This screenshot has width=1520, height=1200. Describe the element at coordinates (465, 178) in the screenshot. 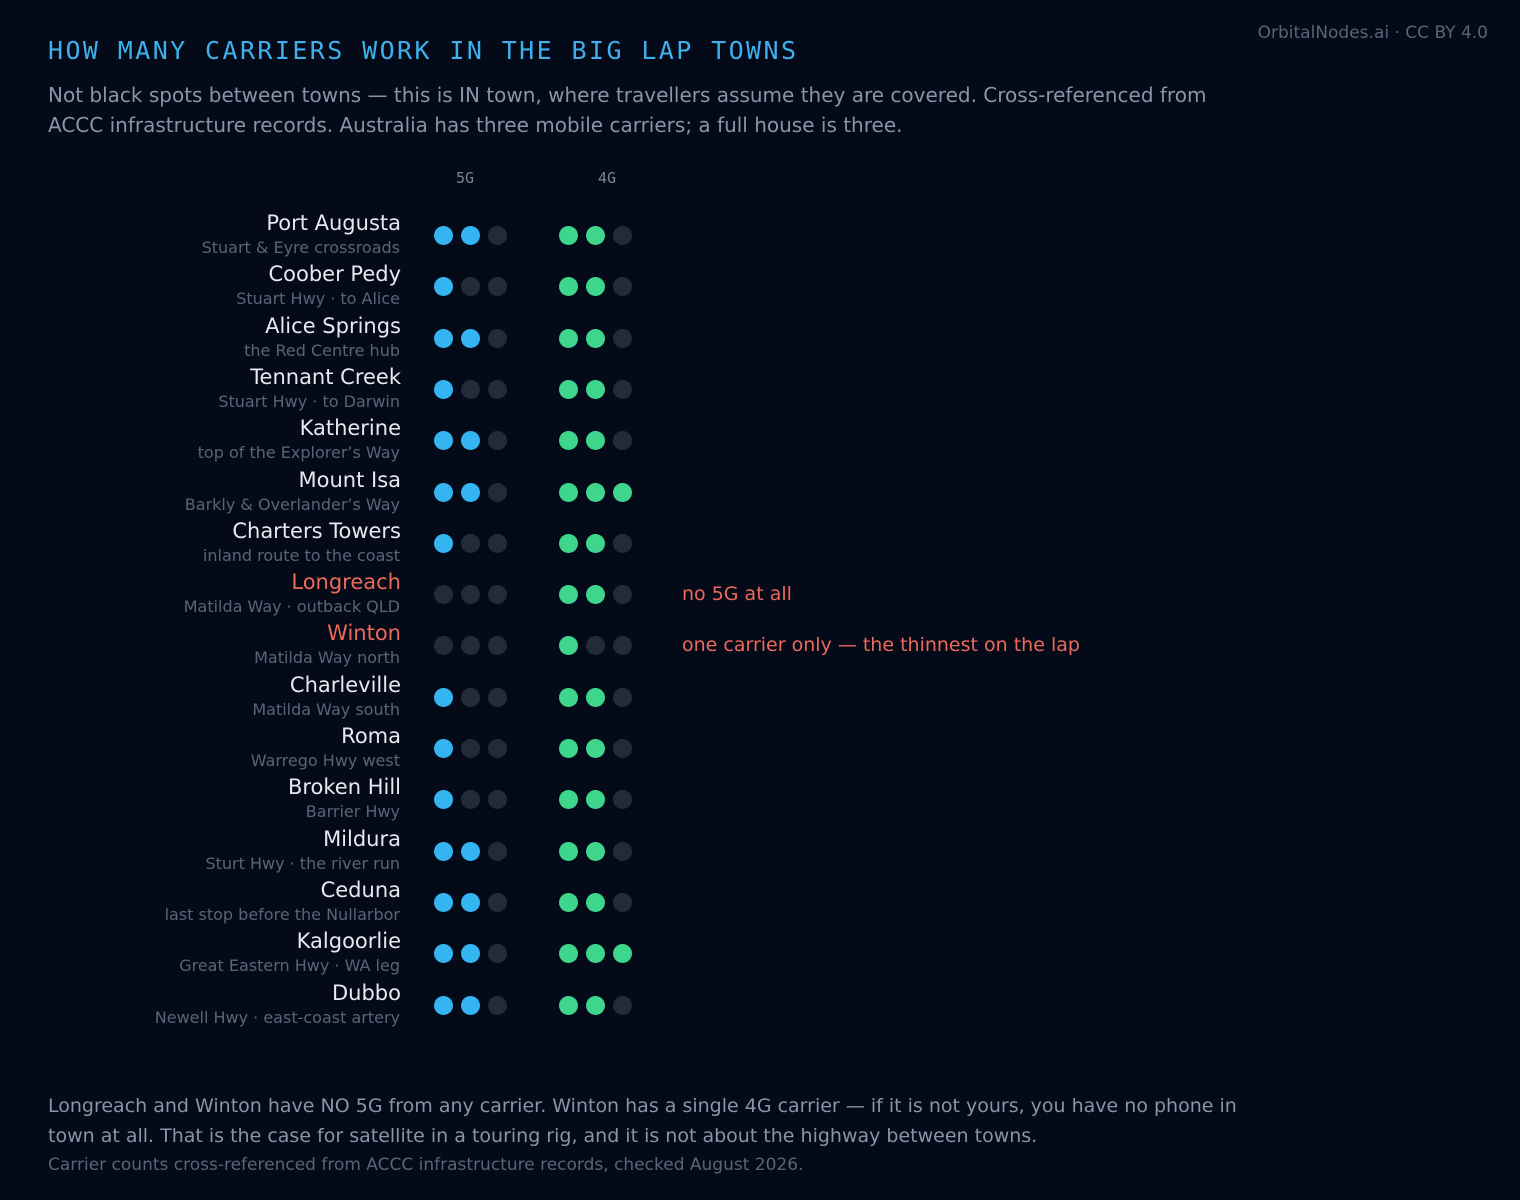

I see `column-header-5g: 5G` at that location.